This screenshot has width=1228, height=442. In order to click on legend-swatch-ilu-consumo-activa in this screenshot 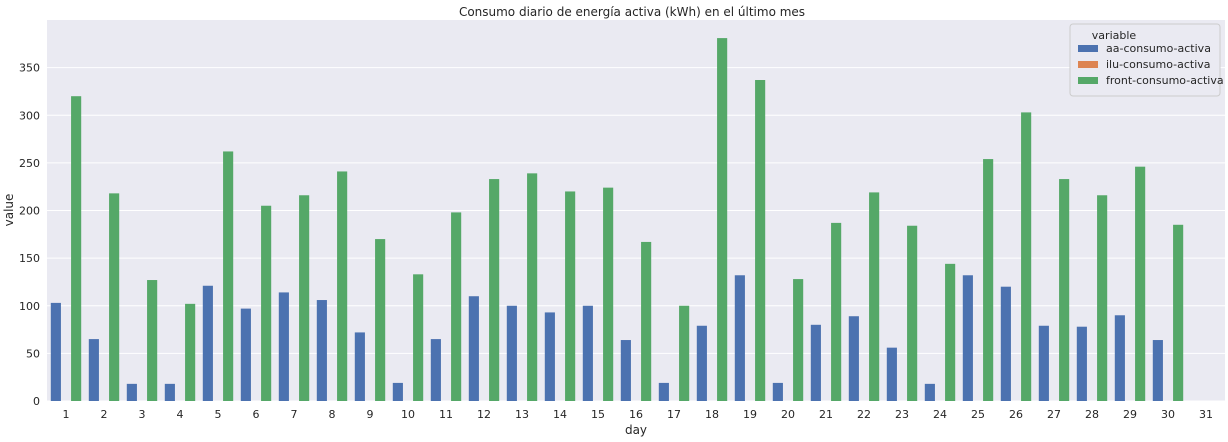, I will do `click(1088, 64)`.